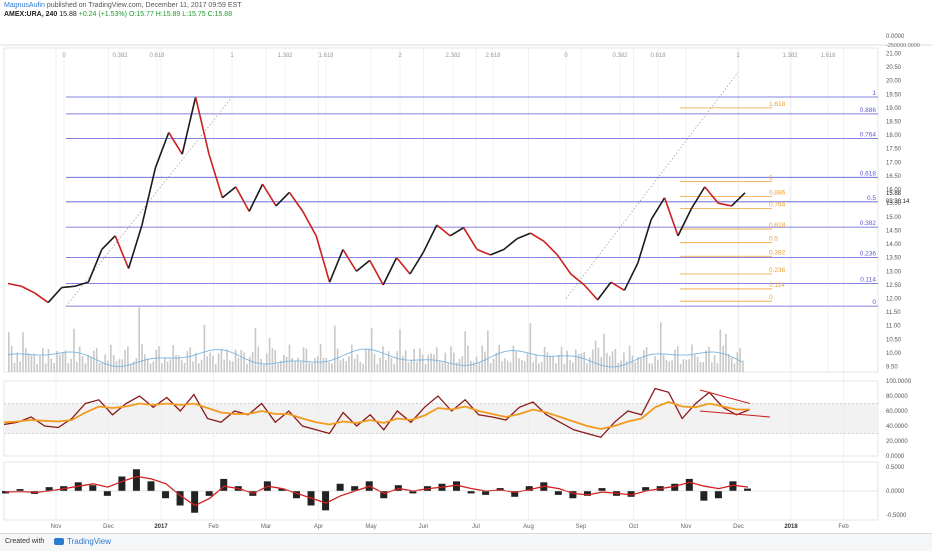  I want to click on fib-time-label: 0.382, so click(620, 56).